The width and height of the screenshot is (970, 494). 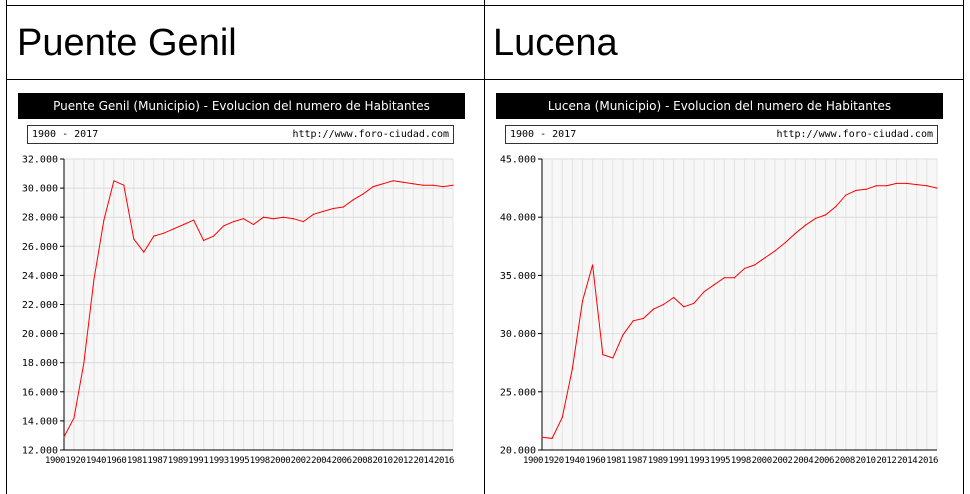 What do you see at coordinates (485, 5) in the screenshot?
I see `table-border-top` at bounding box center [485, 5].